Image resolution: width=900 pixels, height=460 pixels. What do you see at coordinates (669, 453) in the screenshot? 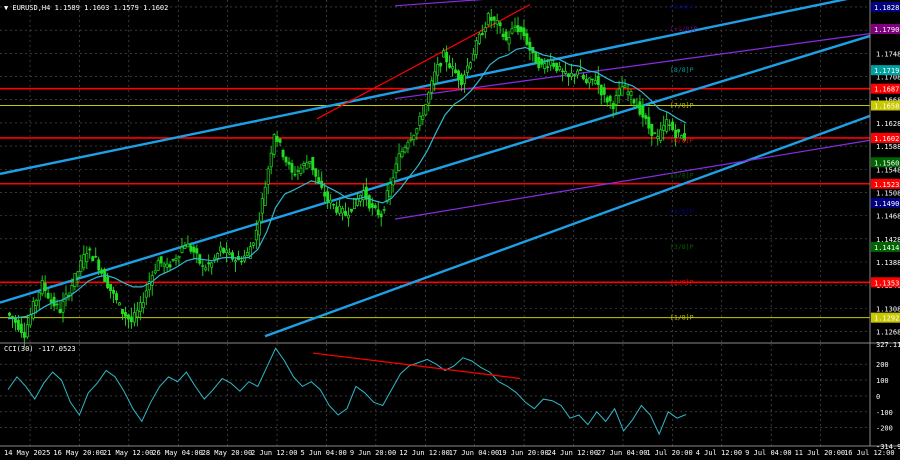
I see `time-tick-label: 1 Jul 20:00` at bounding box center [669, 453].